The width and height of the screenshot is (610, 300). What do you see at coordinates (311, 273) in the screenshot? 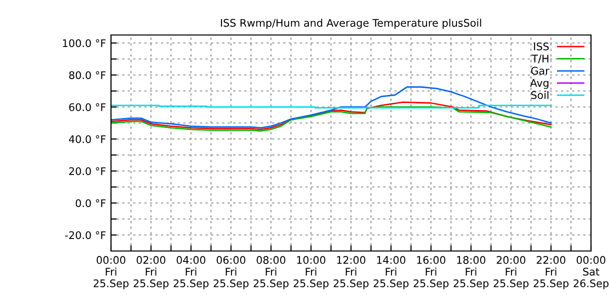
I see `x-tick-label: 10:00 Fri 25.Sep` at bounding box center [311, 273].